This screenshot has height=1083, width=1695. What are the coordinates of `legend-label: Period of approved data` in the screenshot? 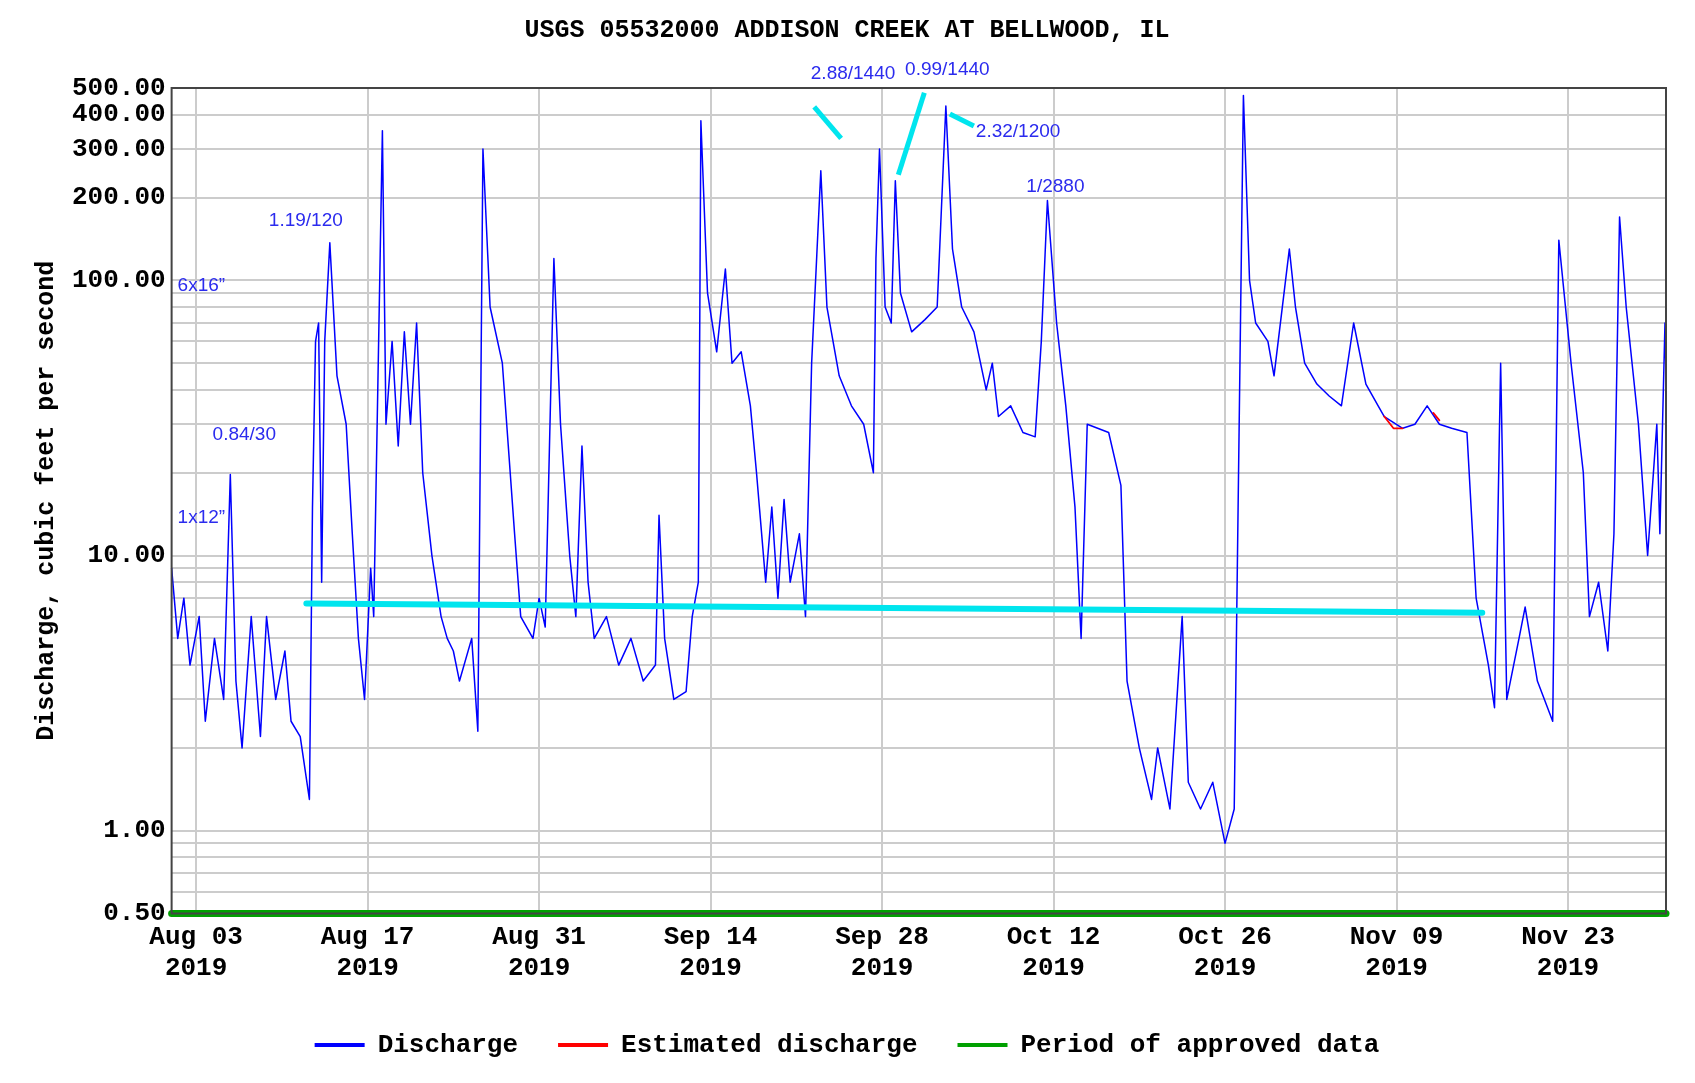 It's located at (1200, 1044).